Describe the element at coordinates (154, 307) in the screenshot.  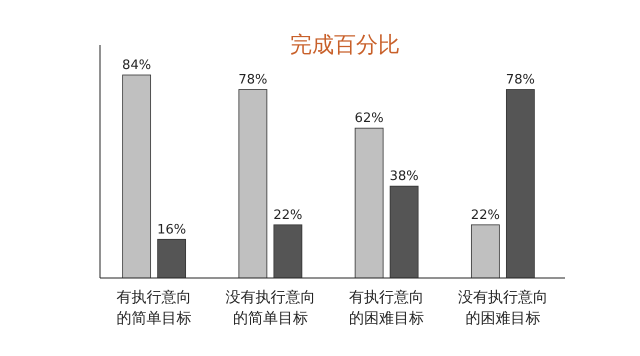
I see `x-tick-label: 有执行意向的简单目标` at that location.